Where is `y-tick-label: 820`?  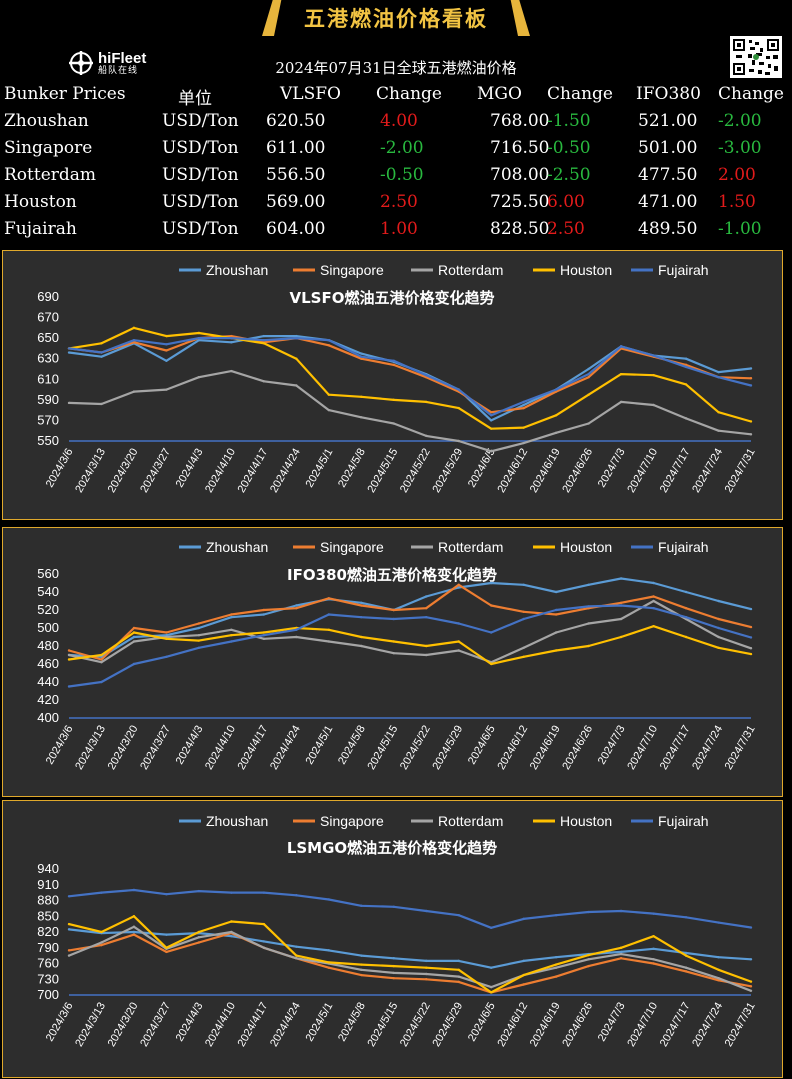
y-tick-label: 820 is located at coordinates (48, 931).